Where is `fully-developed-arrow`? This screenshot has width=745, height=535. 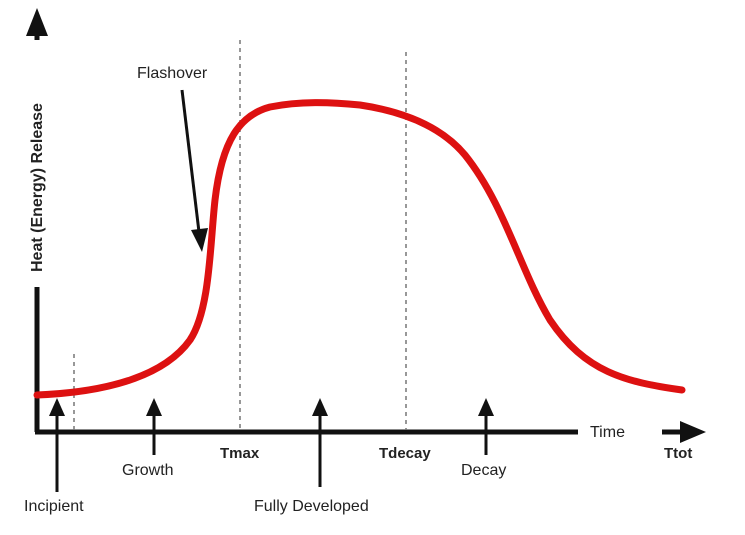 fully-developed-arrow is located at coordinates (320, 442).